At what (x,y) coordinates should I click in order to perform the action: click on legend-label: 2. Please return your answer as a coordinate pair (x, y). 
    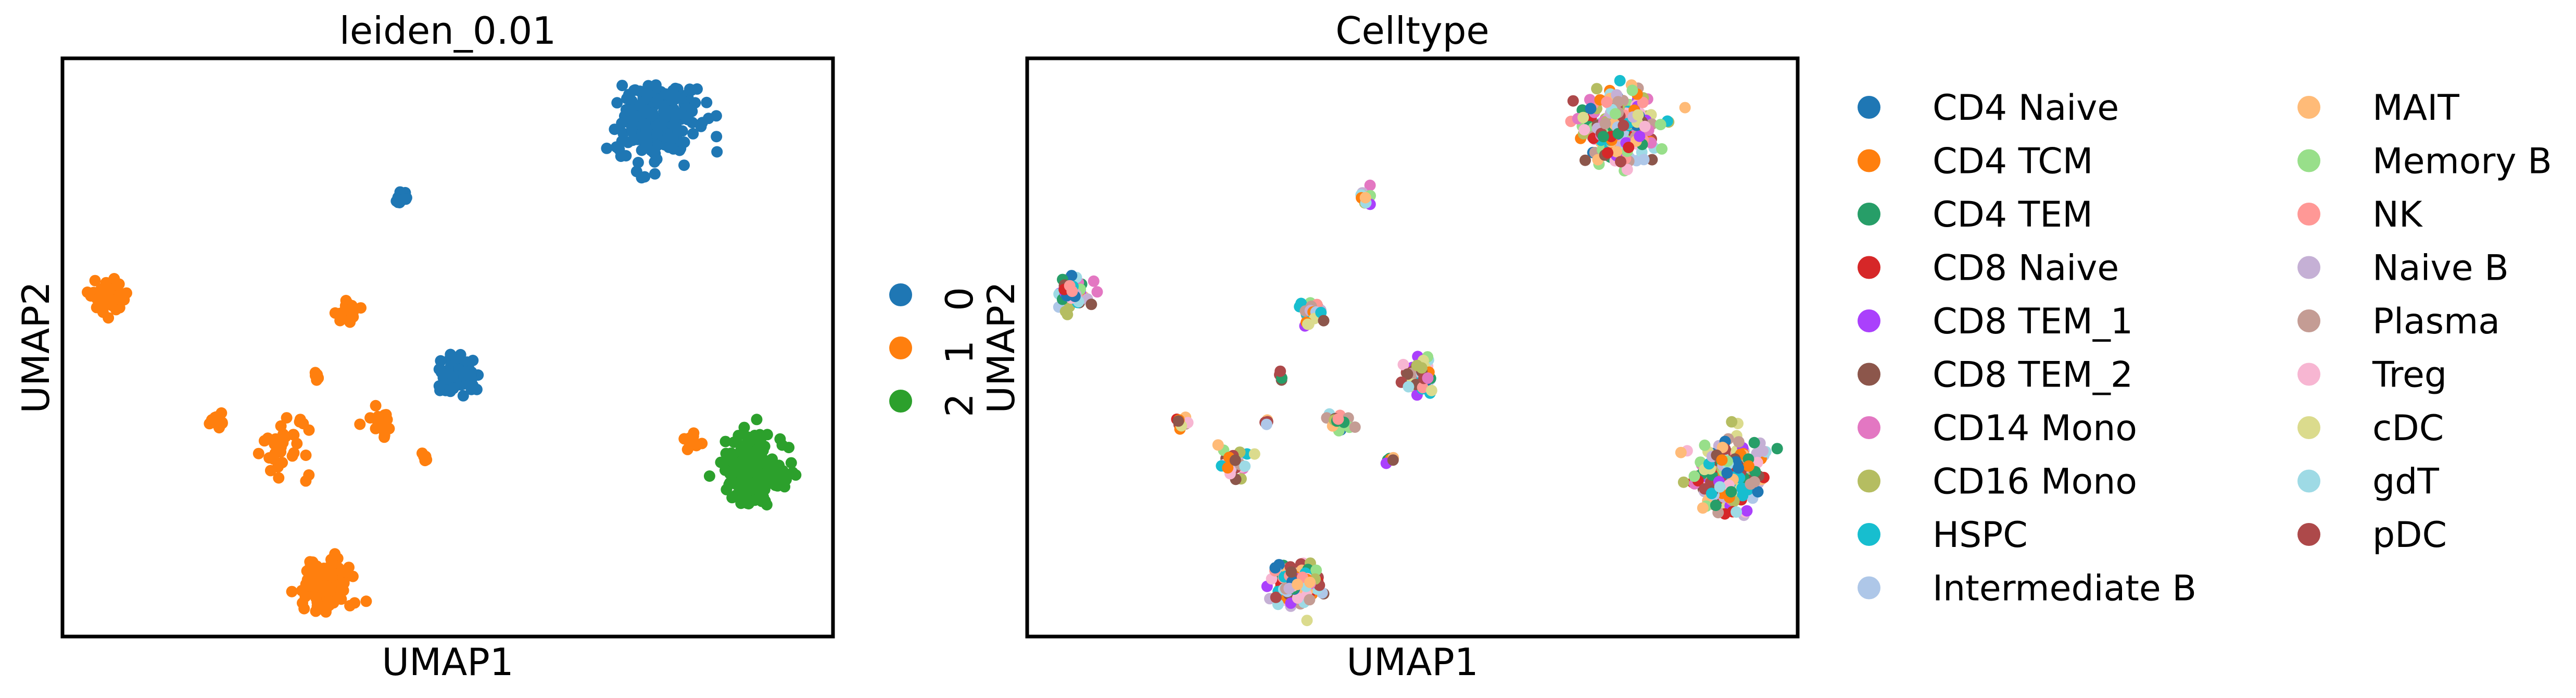
    Looking at the image, I should click on (959, 405).